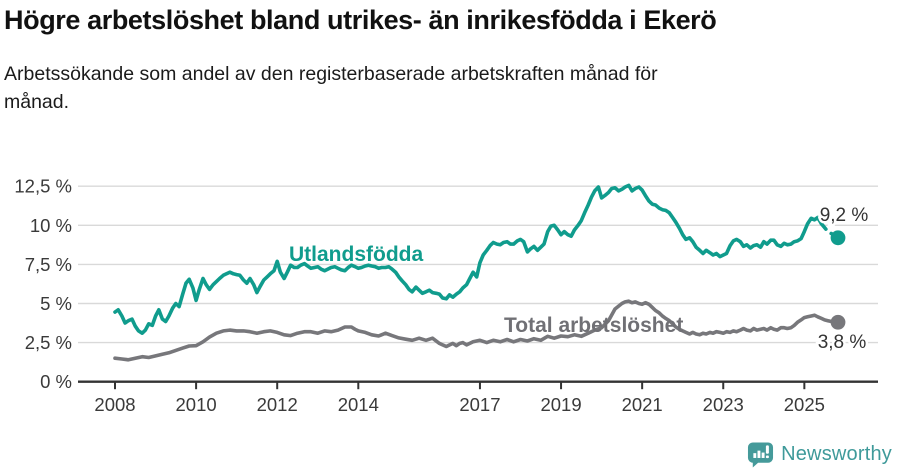 This screenshot has width=900, height=474. Describe the element at coordinates (48, 342) in the screenshot. I see `y-tick-label: 2,5 %` at that location.